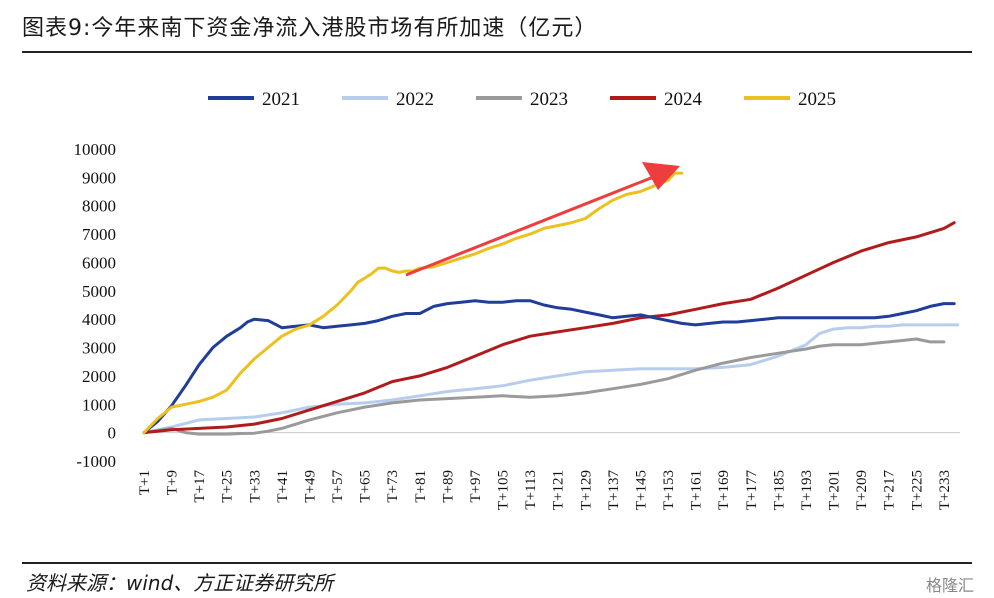 This screenshot has height=598, width=994. I want to click on x-tick-label: T+185, so click(779, 490).